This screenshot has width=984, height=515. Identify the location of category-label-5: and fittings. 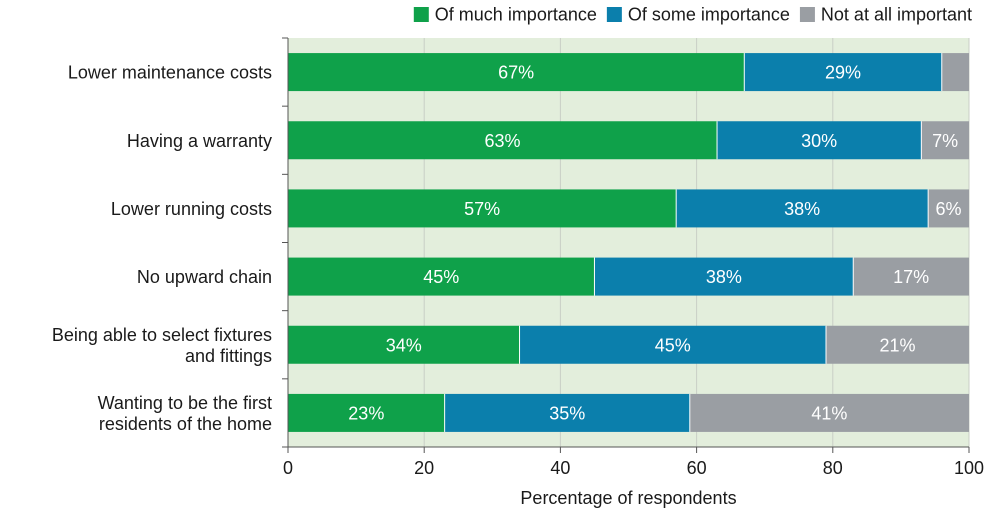
(228, 356).